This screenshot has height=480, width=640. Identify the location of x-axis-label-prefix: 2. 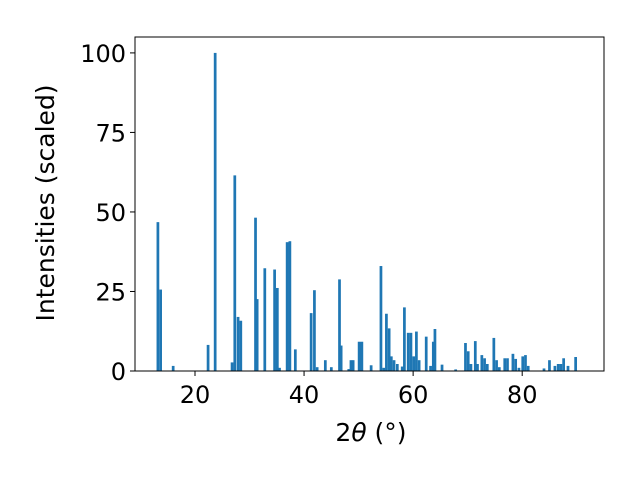
(343, 432).